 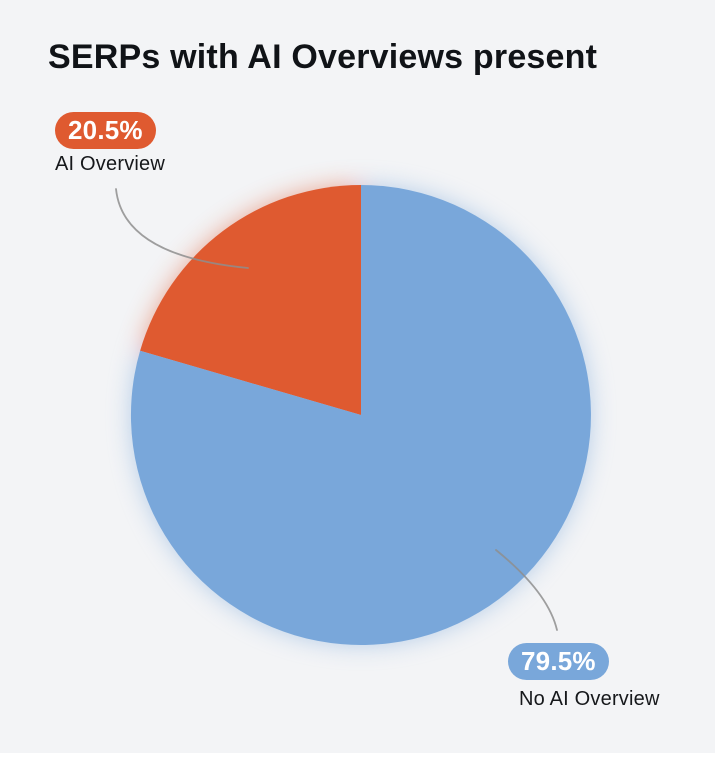 What do you see at coordinates (323, 57) in the screenshot?
I see `chart-title: SERPs with AI Overviews present` at bounding box center [323, 57].